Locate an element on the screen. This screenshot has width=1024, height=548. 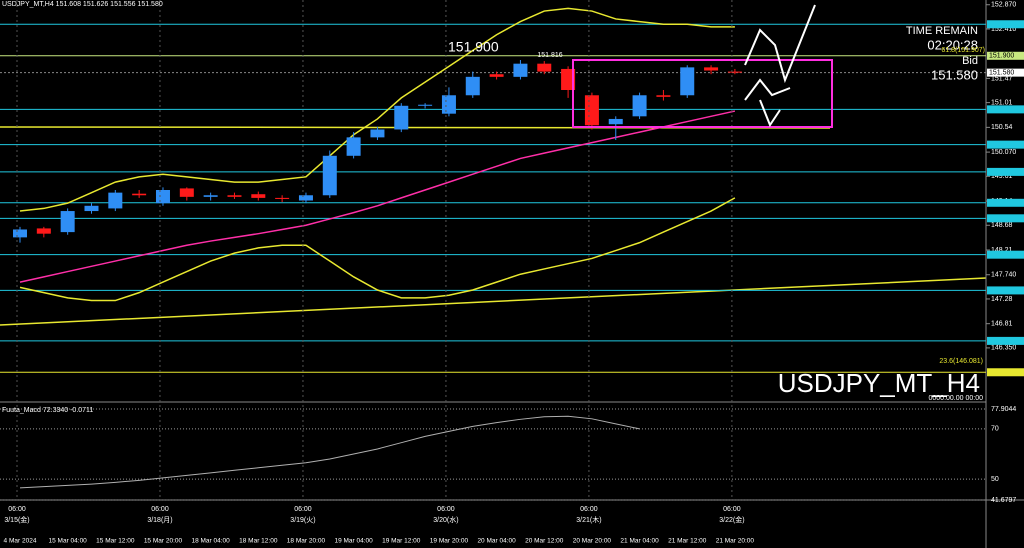
x-tick-label: 20 Mar 04:00 is located at coordinates (496, 541).